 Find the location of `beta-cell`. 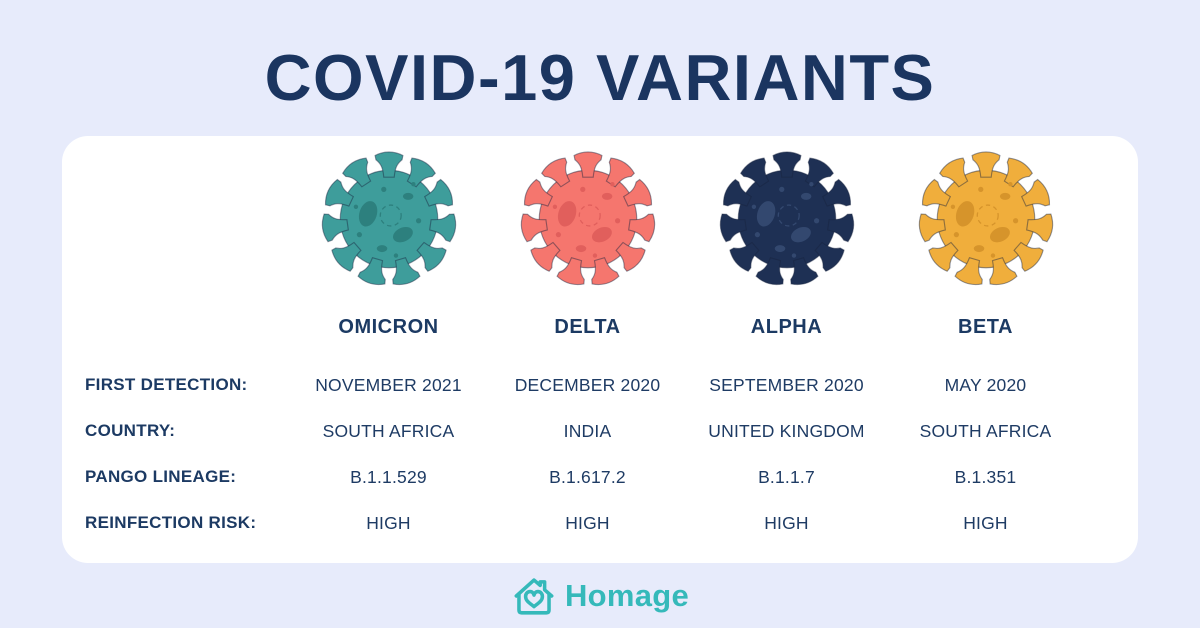

beta-cell is located at coordinates (985, 214).